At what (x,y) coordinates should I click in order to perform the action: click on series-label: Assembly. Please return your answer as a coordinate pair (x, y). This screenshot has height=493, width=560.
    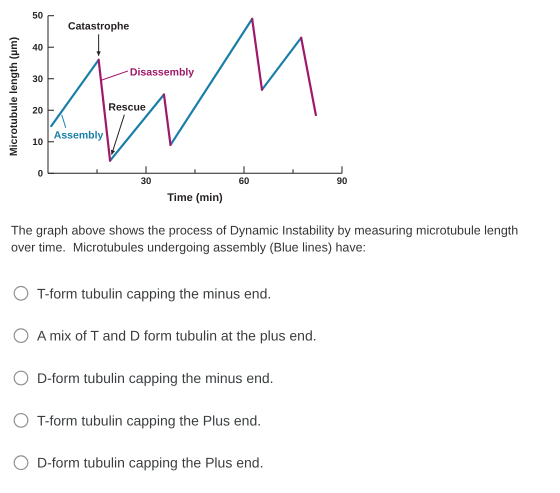
    Looking at the image, I should click on (79, 135).